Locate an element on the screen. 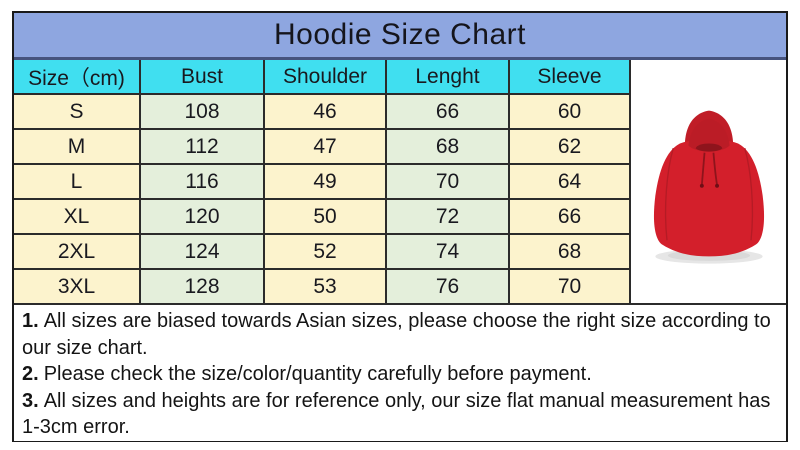 The width and height of the screenshot is (800, 450). table-row: M 112 47 68 62 is located at coordinates (322, 146).